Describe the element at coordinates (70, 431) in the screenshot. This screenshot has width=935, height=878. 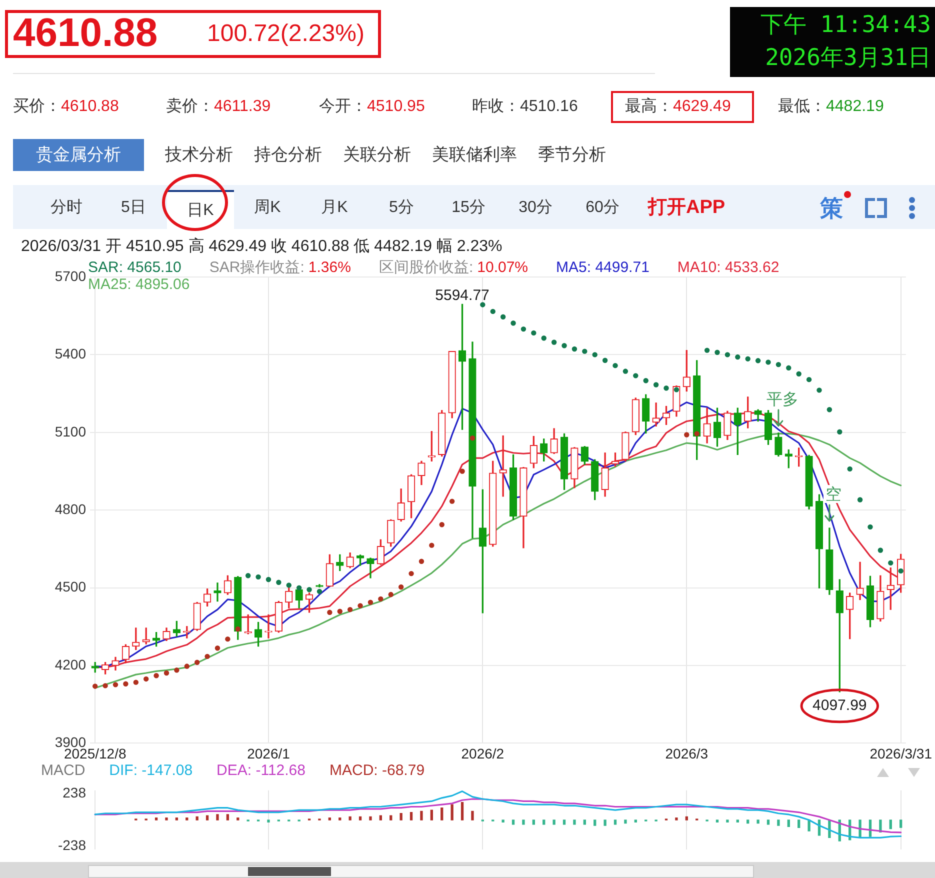
I see `y-tick-label: 5100` at that location.